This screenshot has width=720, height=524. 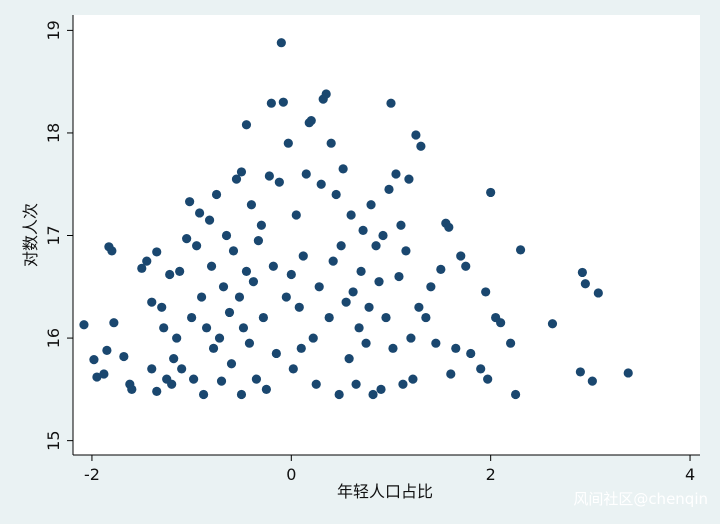 What do you see at coordinates (53, 440) in the screenshot?
I see `y-tick-label: 15` at bounding box center [53, 440].